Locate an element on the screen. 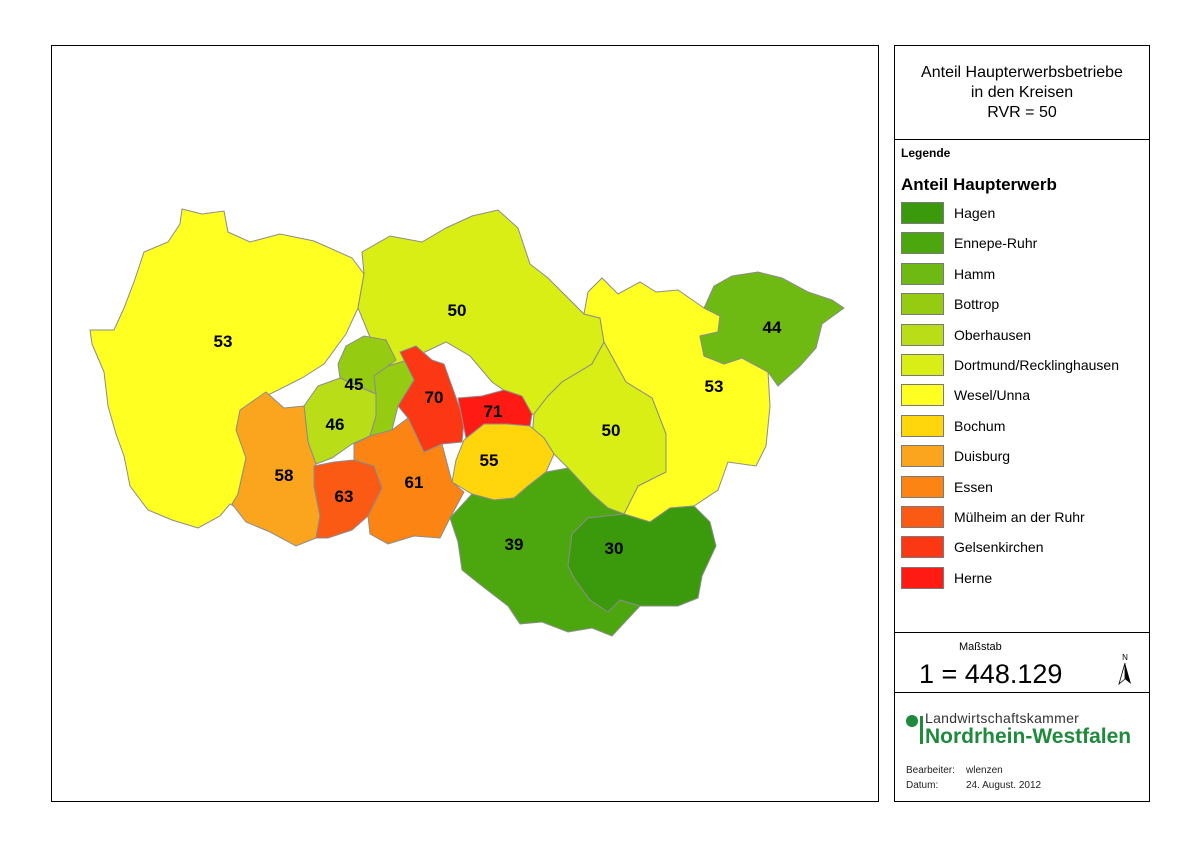  legend-label: Ennepe-Ruhr is located at coordinates (996, 243).